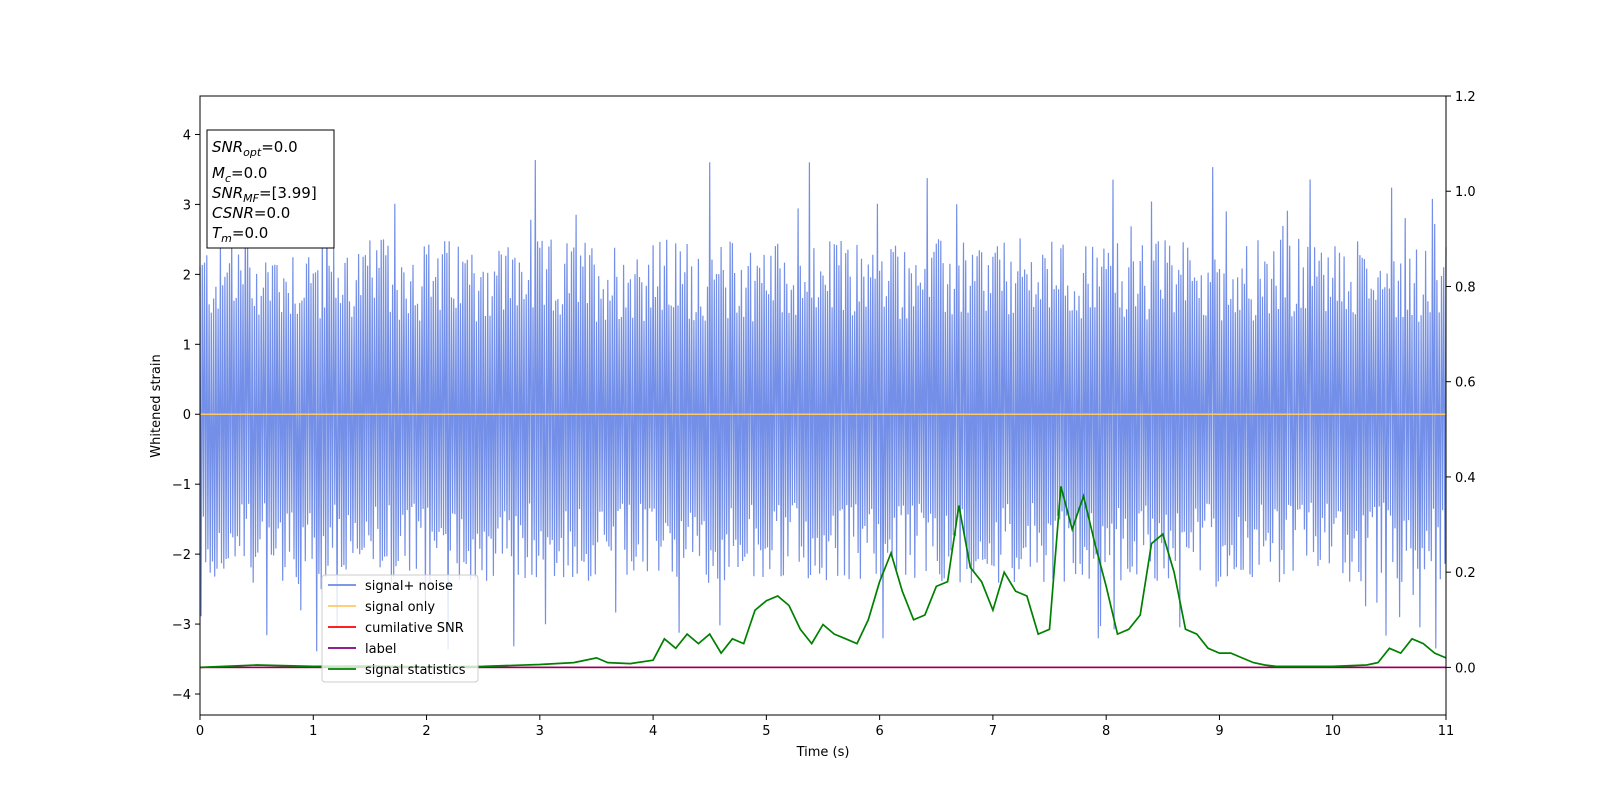 The image size is (1600, 804). I want to click on annotation-line-snr-mf: SNRMF=[3.99], so click(264, 194).